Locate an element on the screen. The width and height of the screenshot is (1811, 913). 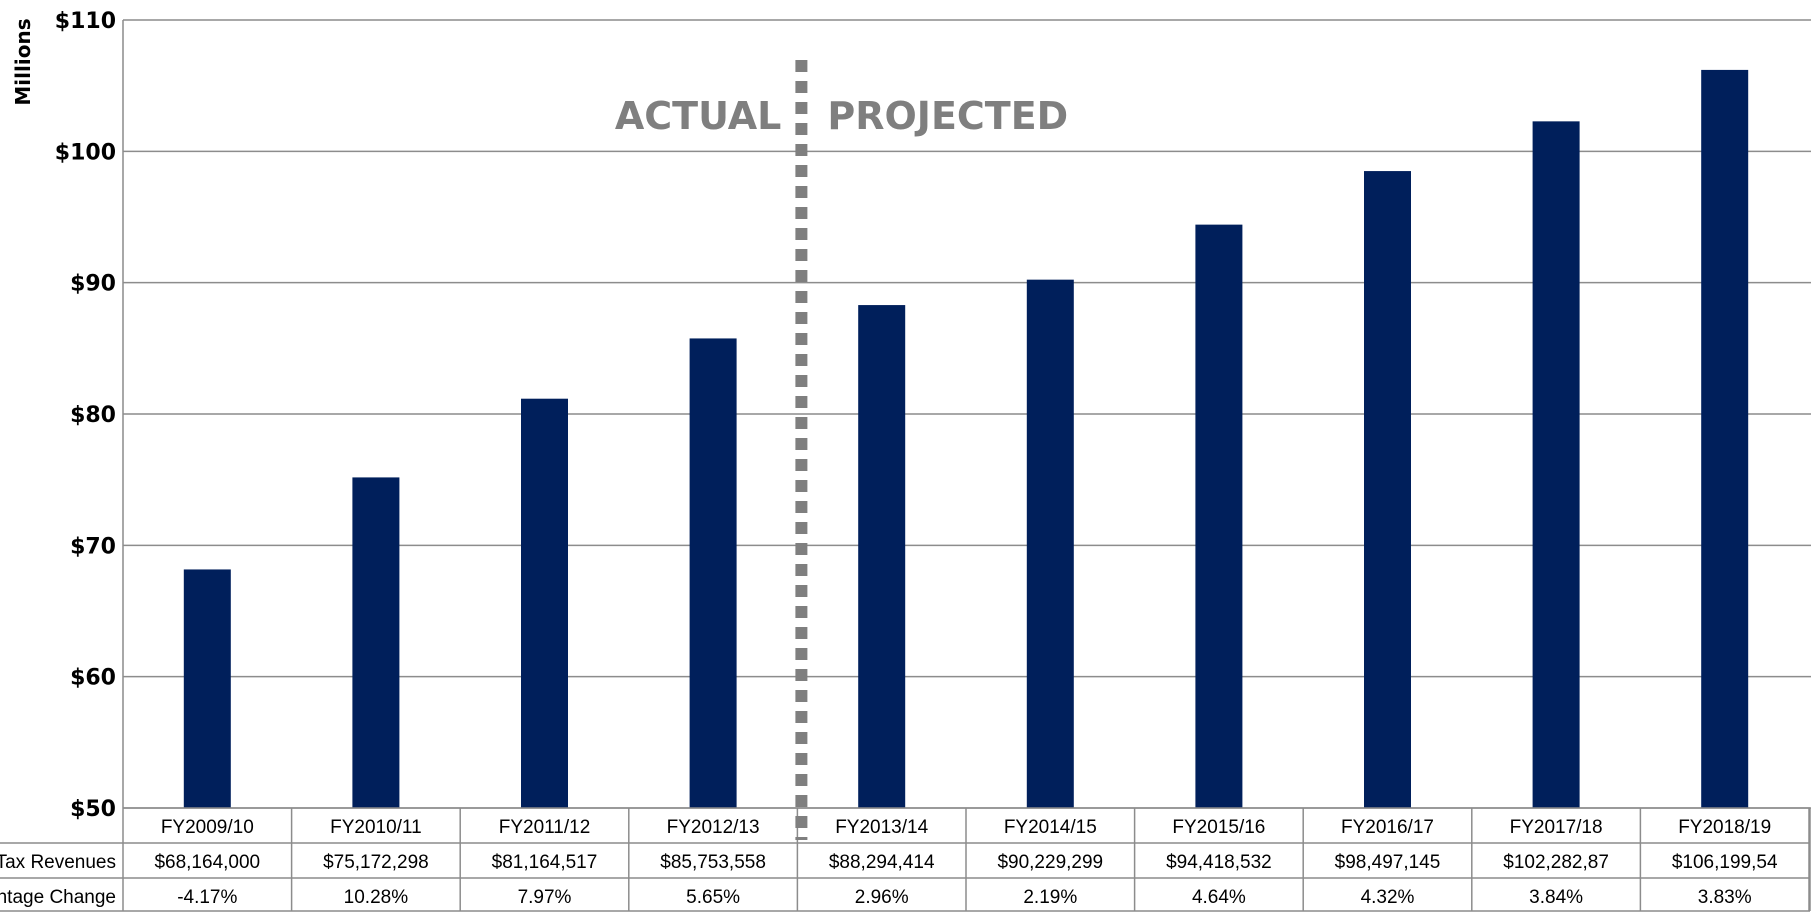
table-cell: $75,172,298 is located at coordinates (376, 862).